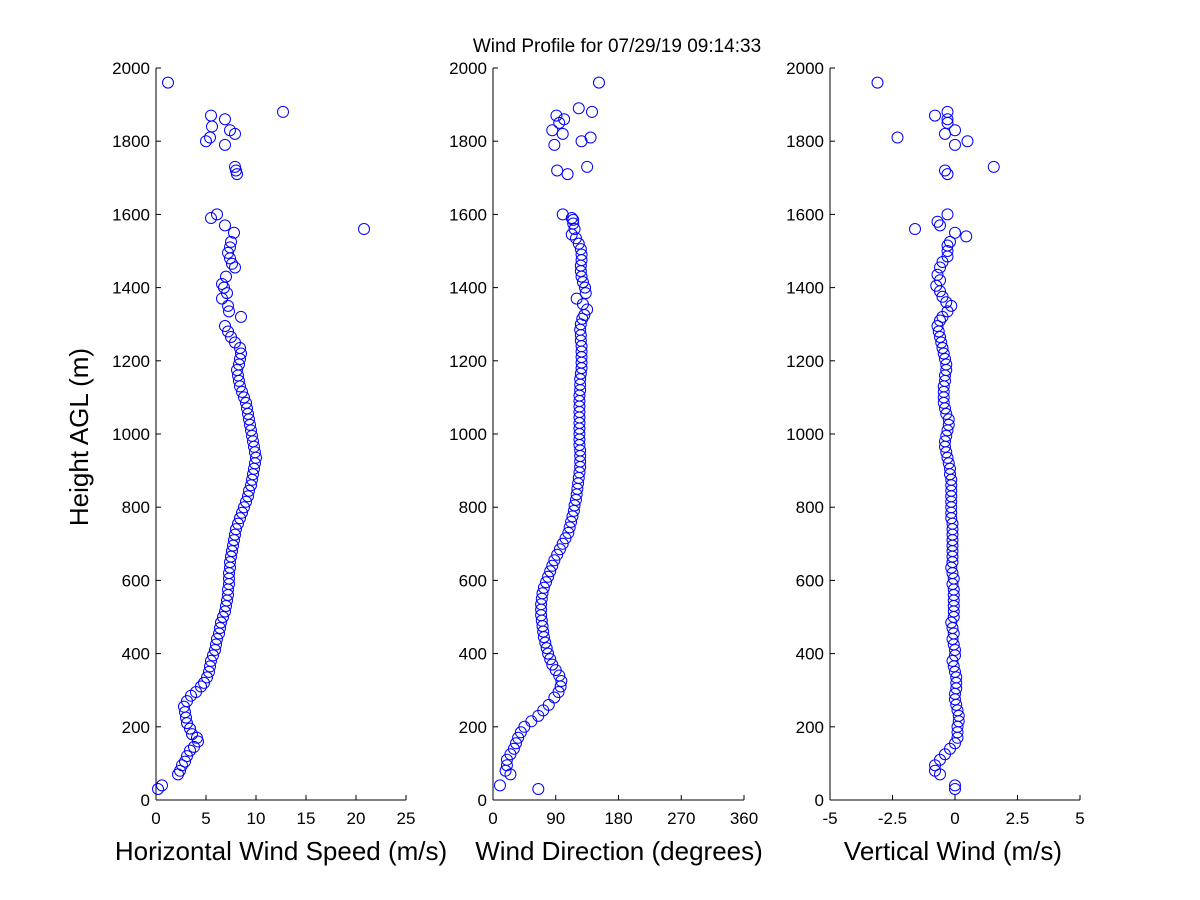 Image resolution: width=1200 pixels, height=900 pixels. What do you see at coordinates (1018, 818) in the screenshot?
I see `x-tick-label-vertical: 2.5` at bounding box center [1018, 818].